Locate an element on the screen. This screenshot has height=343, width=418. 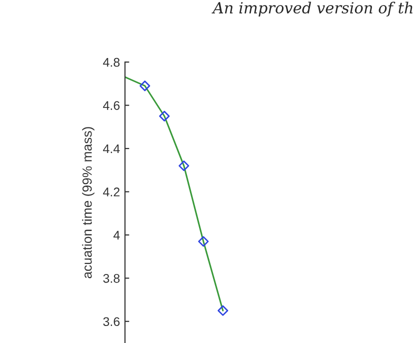
y-tick-label: 4.4 is located at coordinates (111, 149).